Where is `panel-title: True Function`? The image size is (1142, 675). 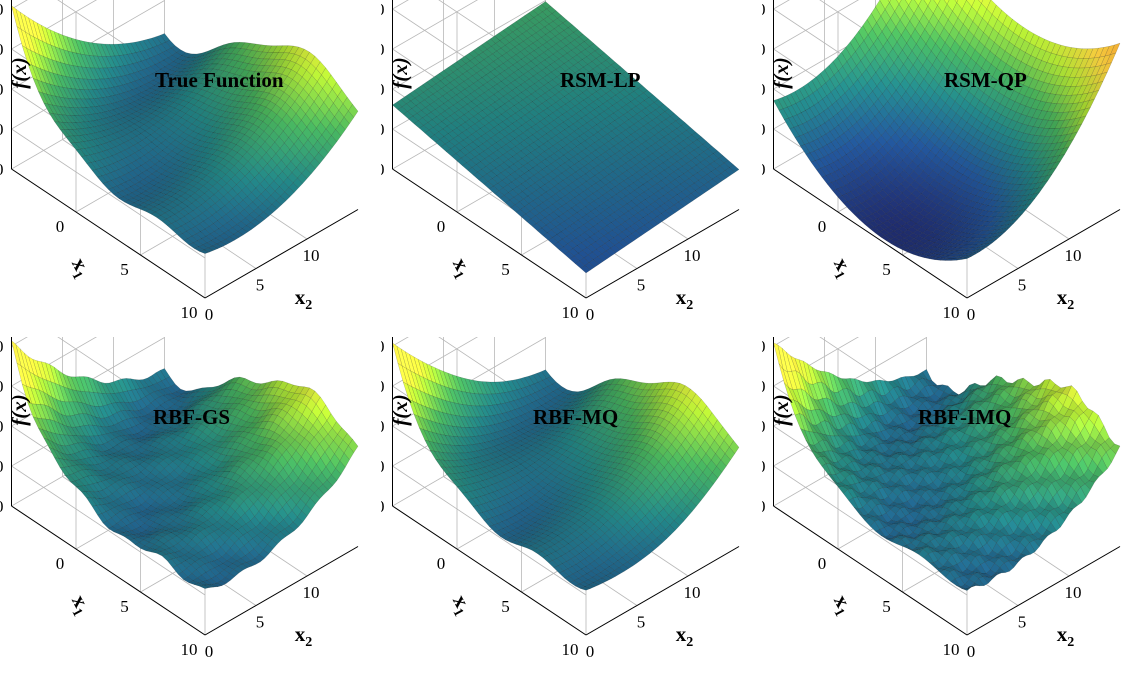 panel-title: True Function is located at coordinates (219, 80).